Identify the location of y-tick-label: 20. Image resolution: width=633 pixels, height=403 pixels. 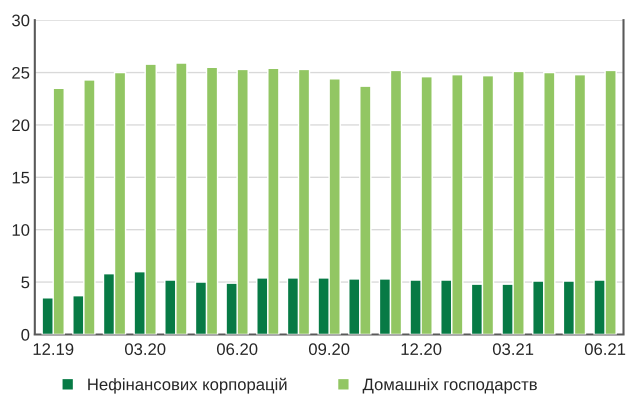
(21, 125).